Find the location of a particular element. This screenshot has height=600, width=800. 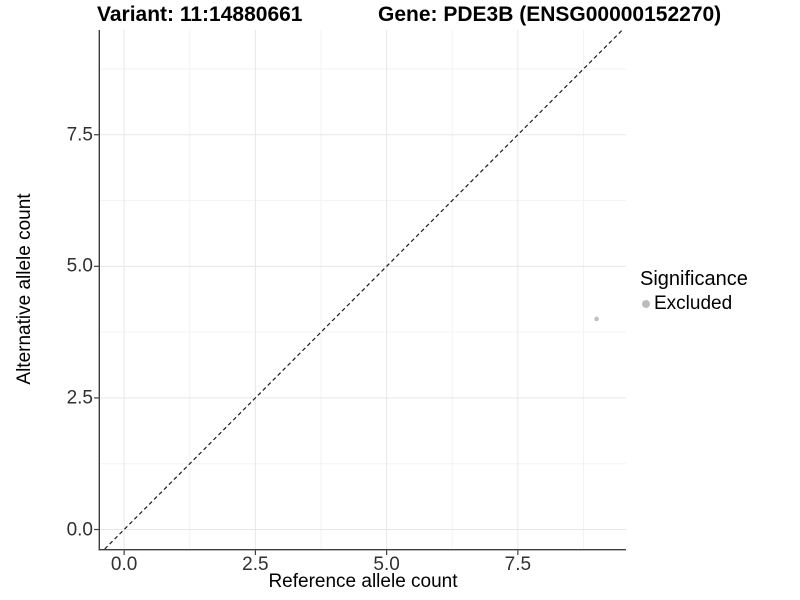

y-axis-title: Alternative allele count is located at coordinates (24, 289).